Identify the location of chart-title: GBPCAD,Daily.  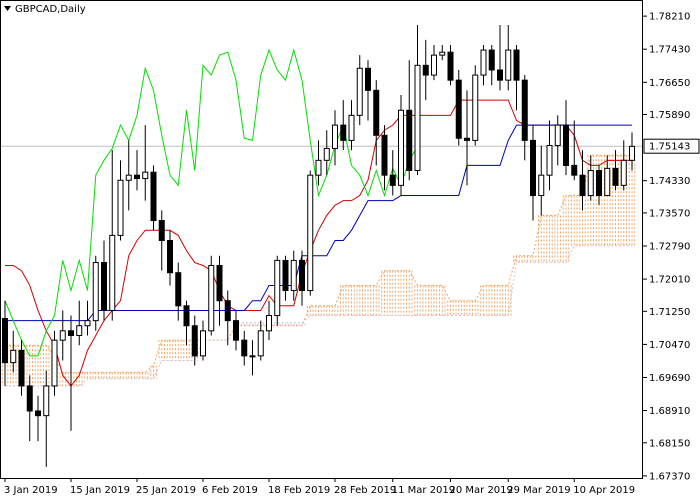
(50, 9).